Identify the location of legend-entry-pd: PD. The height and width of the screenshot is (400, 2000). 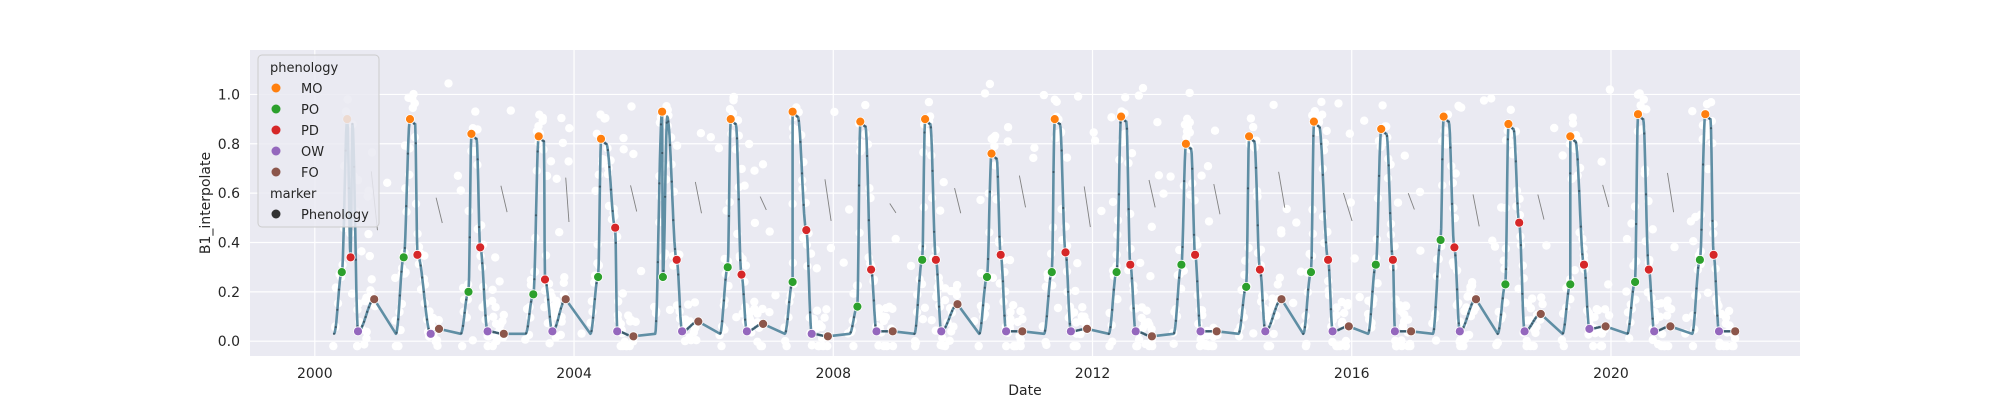
(295, 131).